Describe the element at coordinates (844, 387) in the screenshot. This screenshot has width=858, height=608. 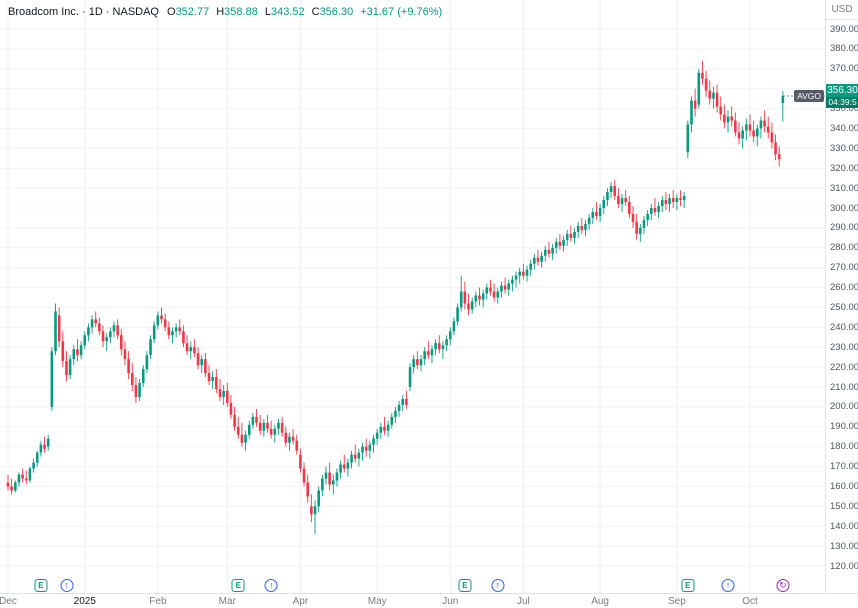
I see `price-tick-label: 210.00` at that location.